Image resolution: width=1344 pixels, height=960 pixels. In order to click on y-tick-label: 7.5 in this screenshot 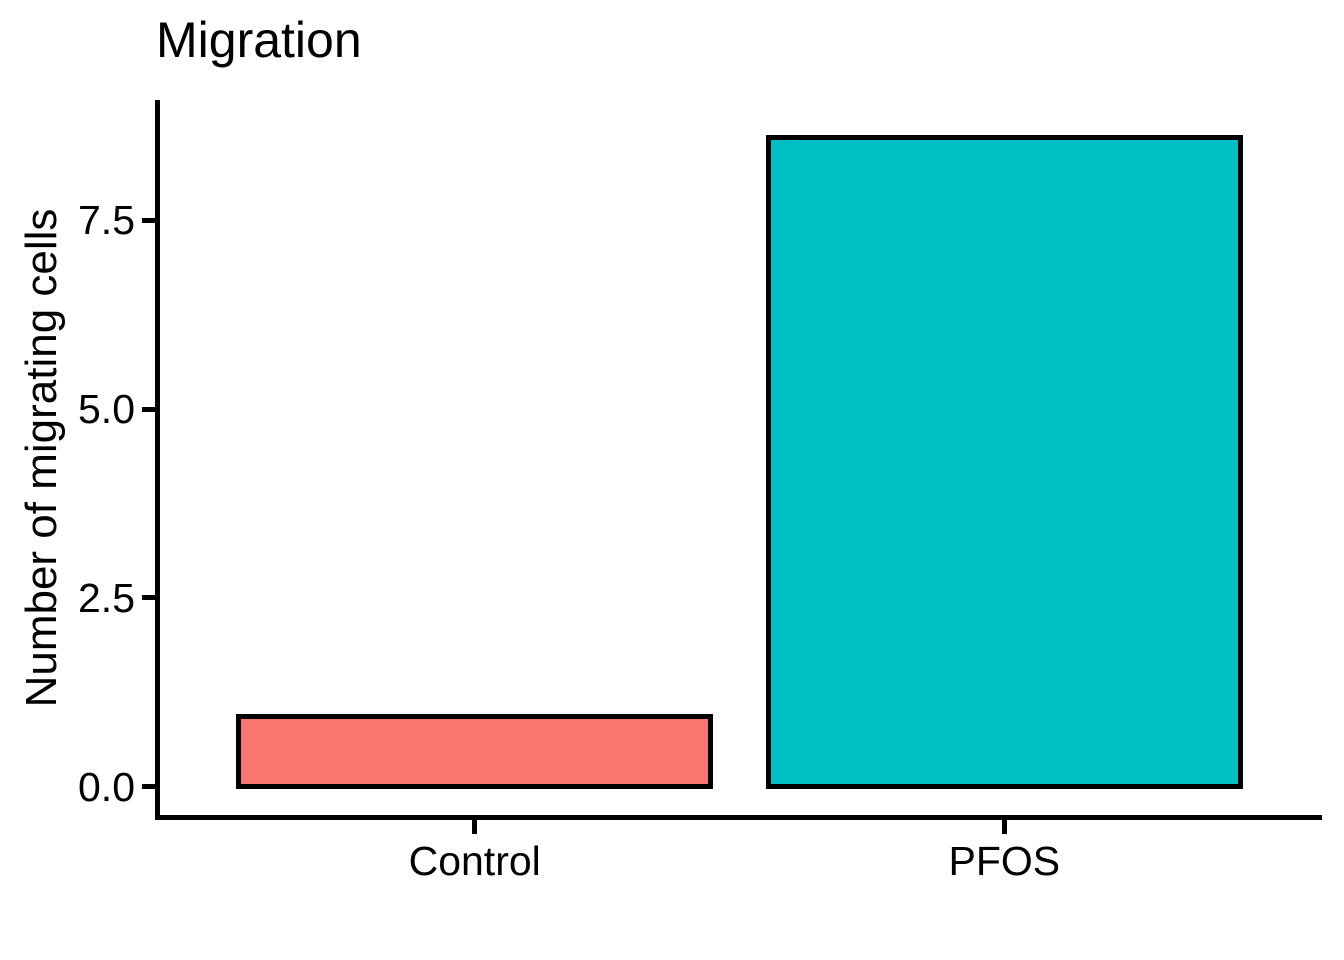, I will do `click(106, 220)`.